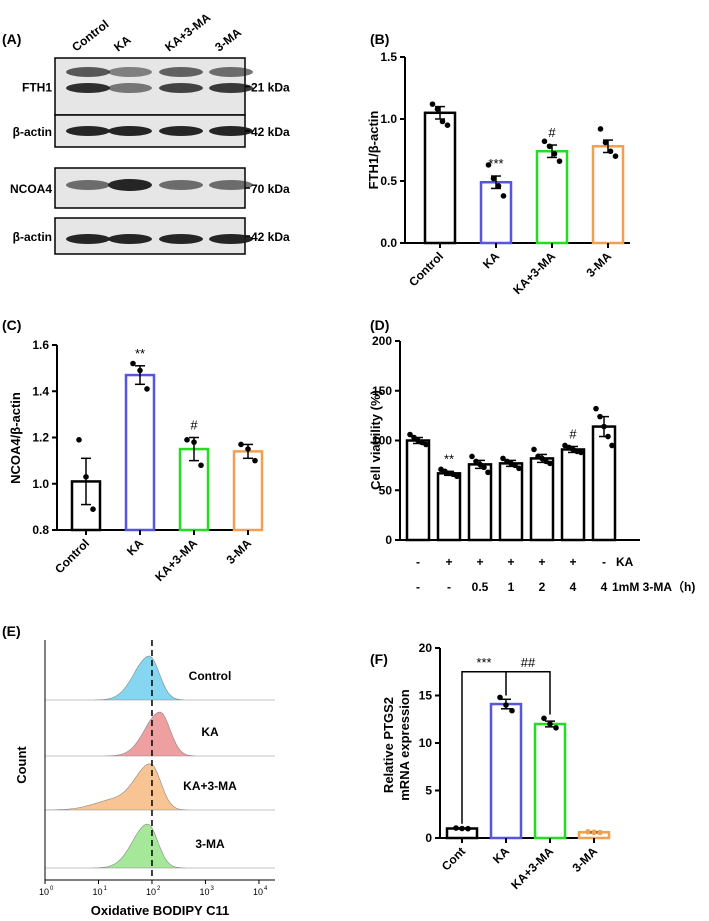  I want to click on y-tick-label: 0.8, so click(40, 530).